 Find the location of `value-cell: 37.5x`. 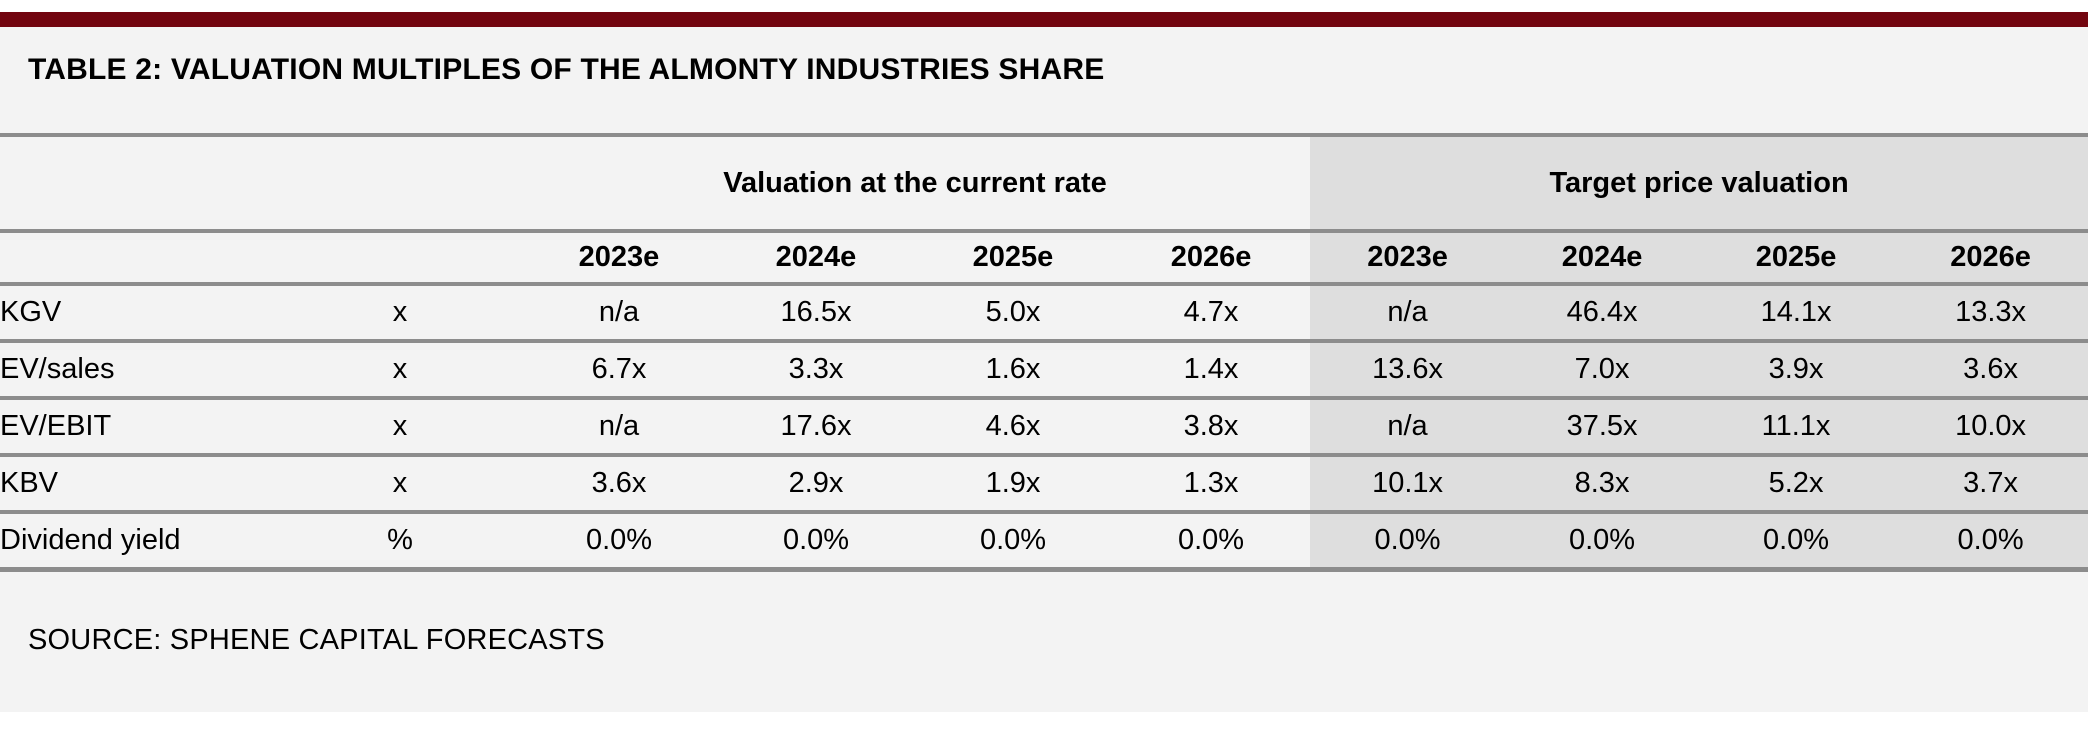

value-cell: 37.5x is located at coordinates (1602, 426).